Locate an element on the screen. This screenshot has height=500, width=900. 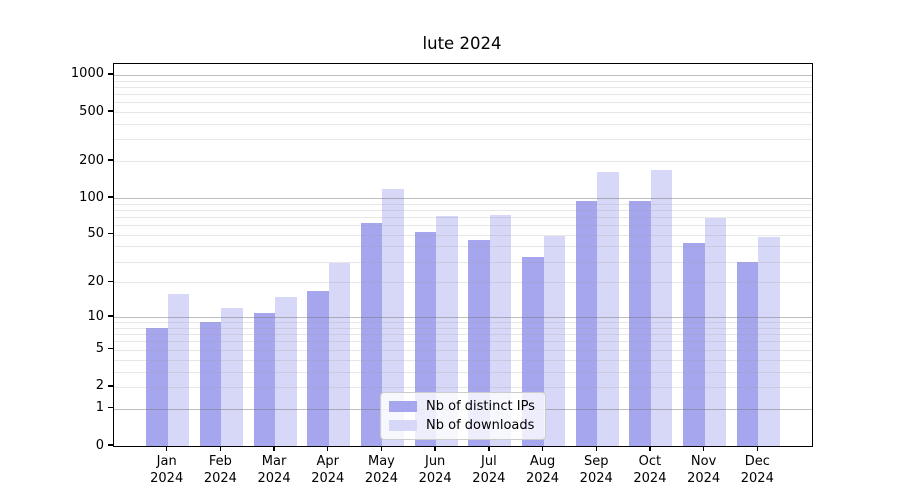
x-tick-label: Aug 2024 is located at coordinates (542, 470).